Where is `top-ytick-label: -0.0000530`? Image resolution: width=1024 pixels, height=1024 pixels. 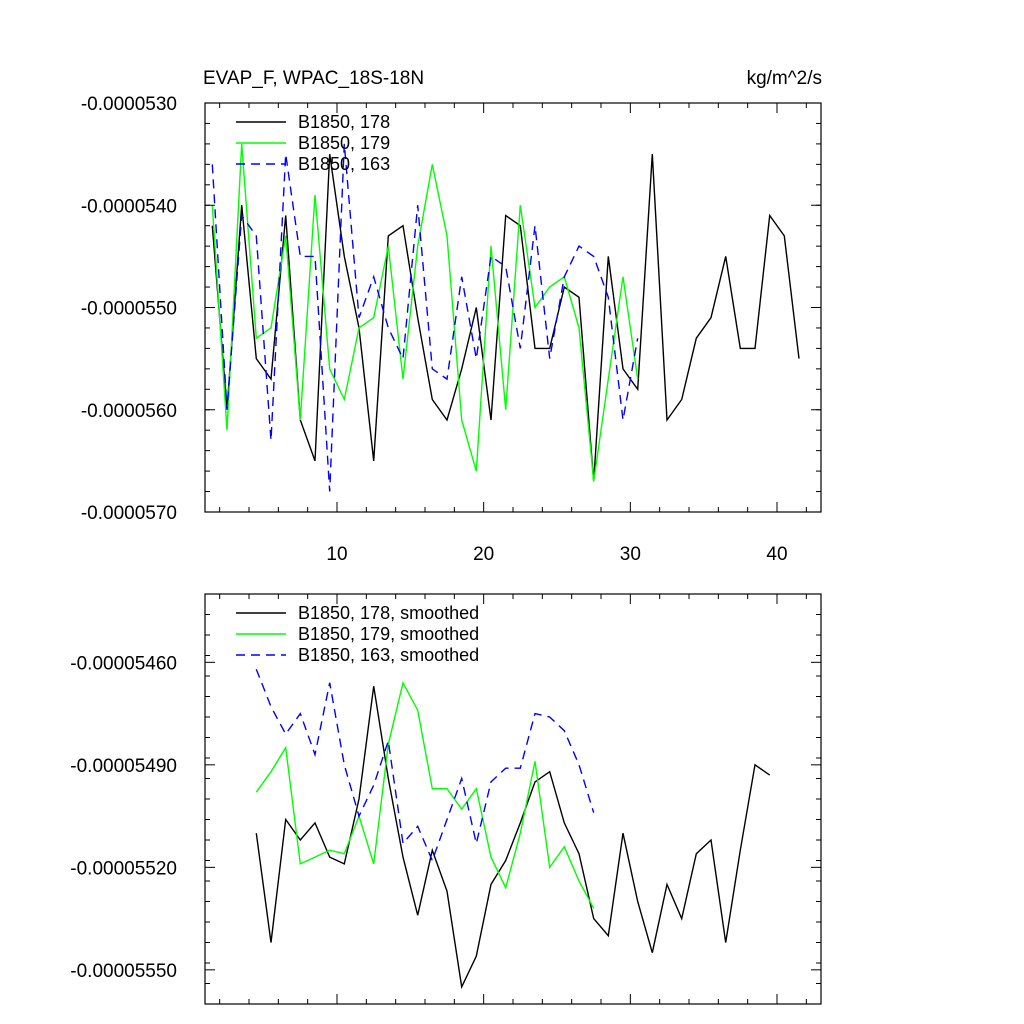
top-ytick-label: -0.0000530 is located at coordinates (129, 104).